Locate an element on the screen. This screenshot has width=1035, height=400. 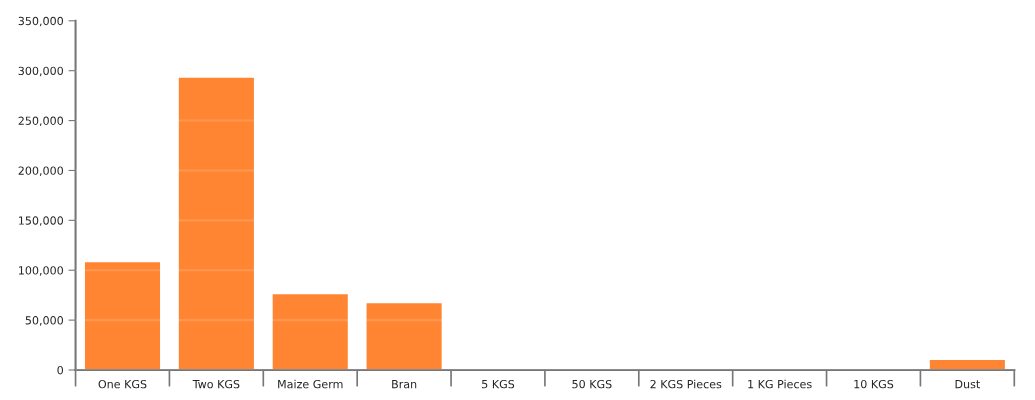
x-tick-label: 10 KGS is located at coordinates (874, 384).